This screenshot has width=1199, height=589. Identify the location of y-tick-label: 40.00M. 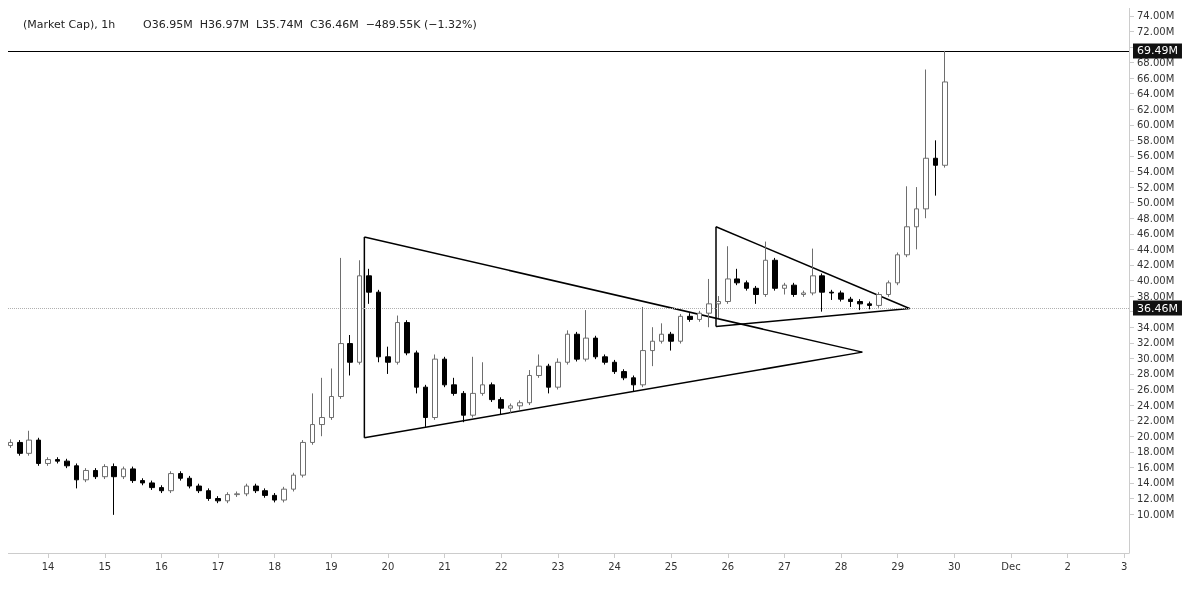
(1156, 280).